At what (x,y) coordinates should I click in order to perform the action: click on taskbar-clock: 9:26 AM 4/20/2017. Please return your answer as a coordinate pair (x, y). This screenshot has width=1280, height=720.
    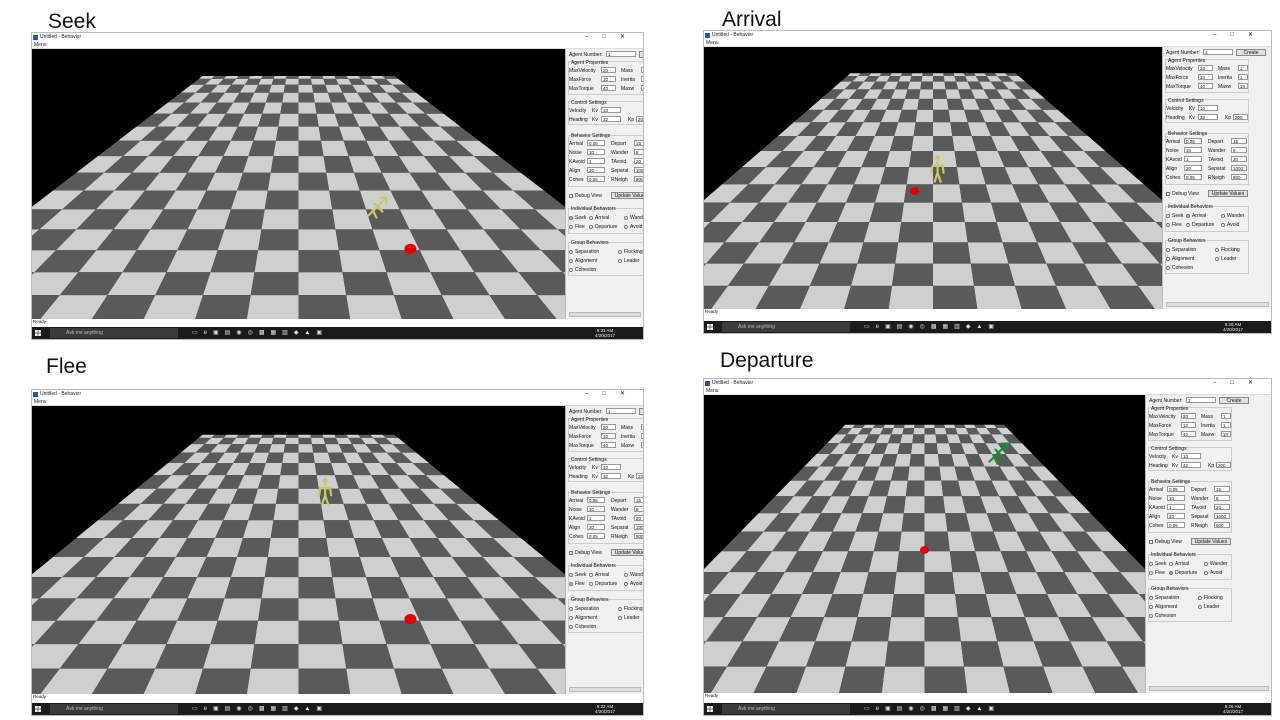
    Looking at the image, I should click on (1233, 709).